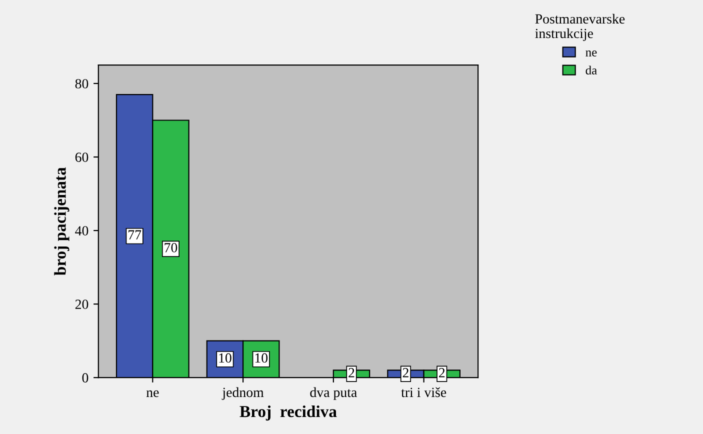  What do you see at coordinates (81, 83) in the screenshot?
I see `y-tick-label: 80` at bounding box center [81, 83].